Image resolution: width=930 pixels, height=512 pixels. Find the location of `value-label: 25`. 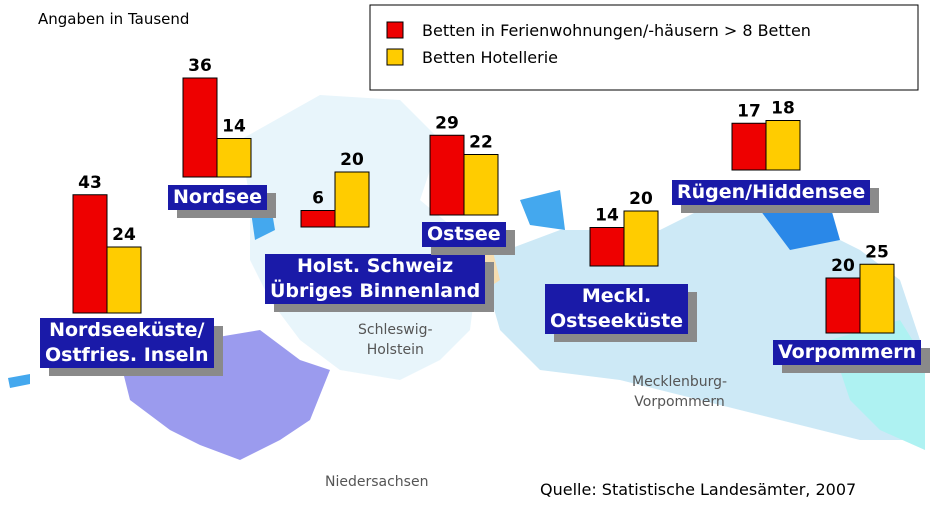

value-label: 25 is located at coordinates (877, 252).